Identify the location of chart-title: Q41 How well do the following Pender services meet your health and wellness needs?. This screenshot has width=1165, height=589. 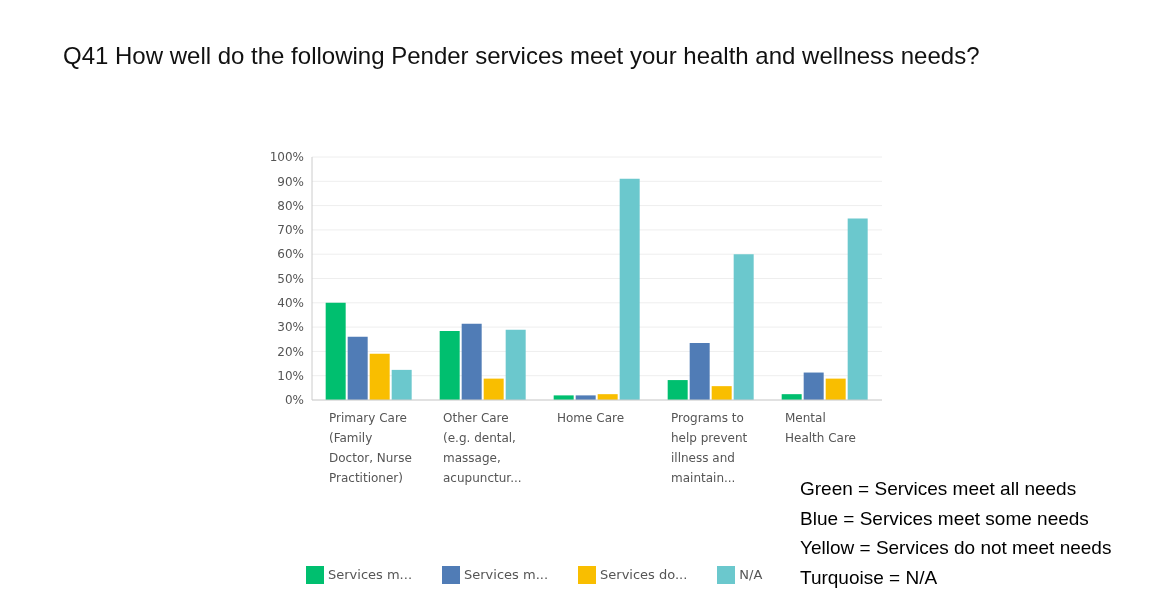
(521, 56).